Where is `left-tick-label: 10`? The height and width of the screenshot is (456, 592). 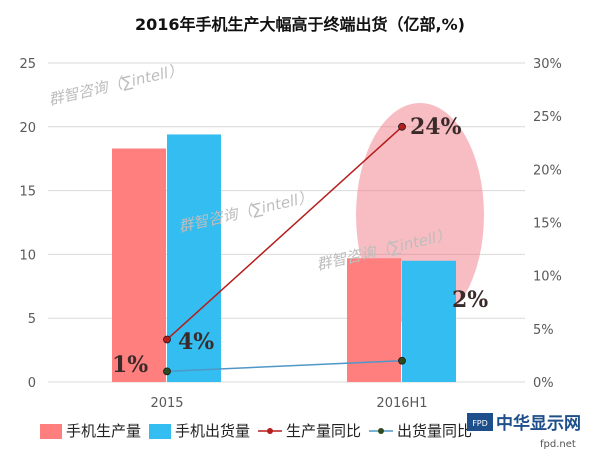 left-tick-label: 10 is located at coordinates (27, 255).